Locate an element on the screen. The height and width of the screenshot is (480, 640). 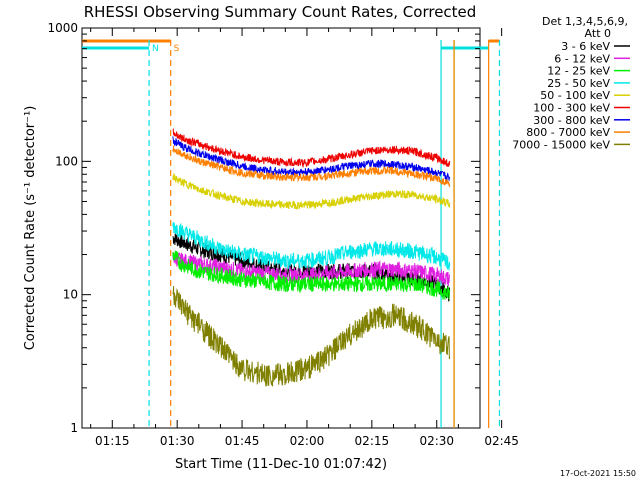
legend-entry-label: 6 - 12 keV is located at coordinates (582, 58).